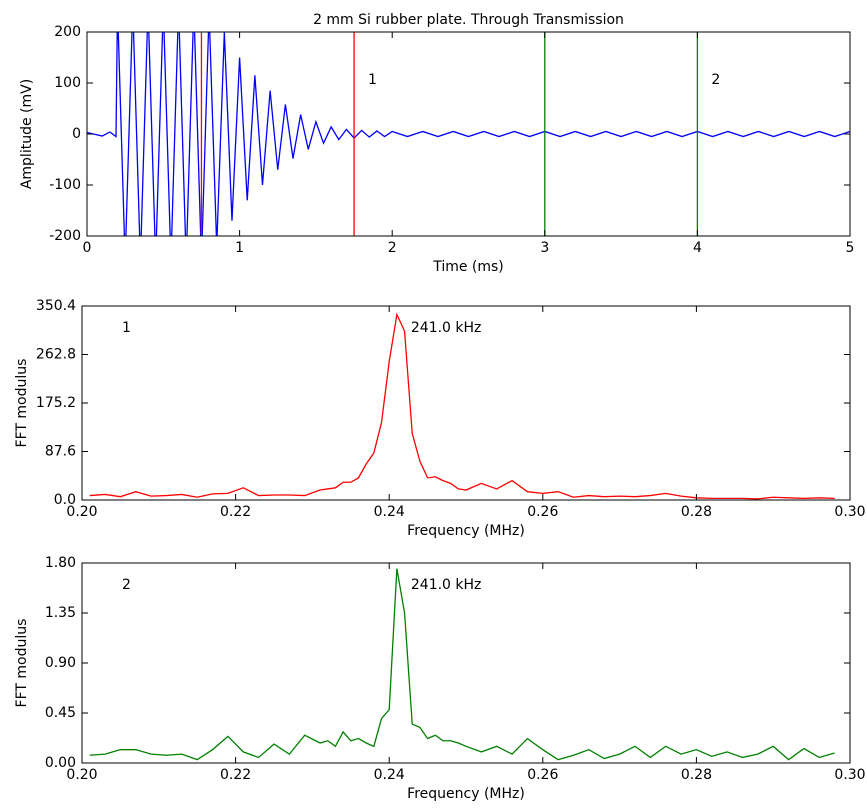 The width and height of the screenshot is (867, 812). What do you see at coordinates (60, 713) in the screenshot?
I see `y-tick-label: 0.45` at bounding box center [60, 713].